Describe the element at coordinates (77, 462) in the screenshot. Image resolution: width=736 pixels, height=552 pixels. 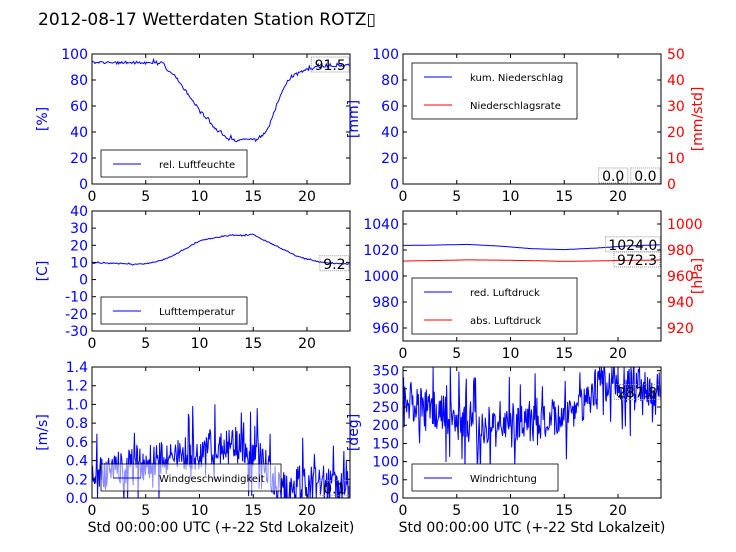
I see `y-tick-label: 0.4` at that location.